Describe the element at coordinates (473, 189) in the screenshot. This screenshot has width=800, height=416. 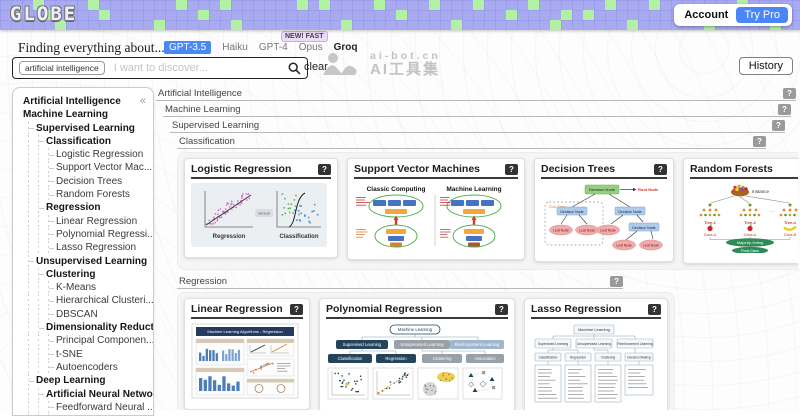
I see `svg-text: Machine Learning` at that location.